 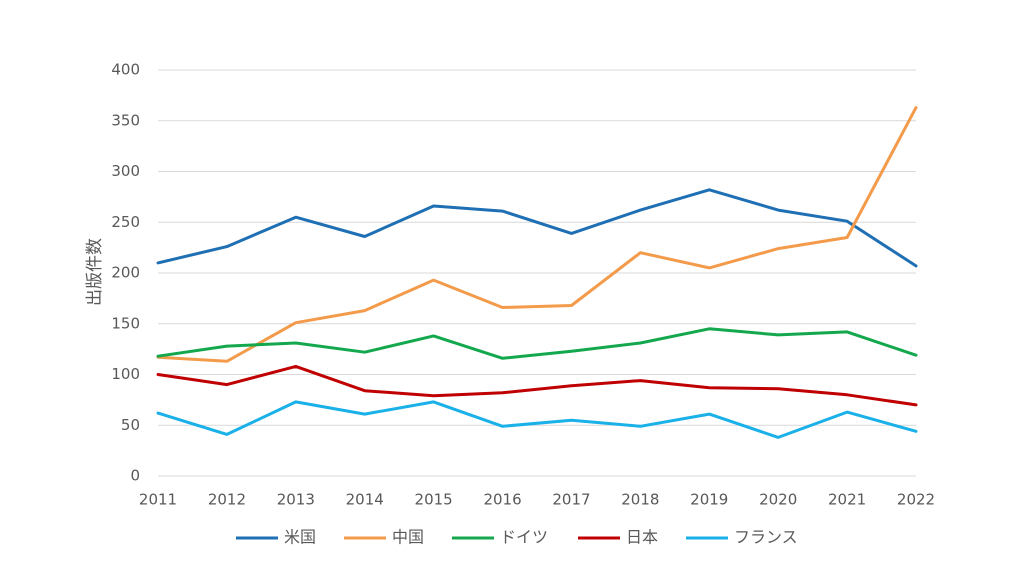 What do you see at coordinates (125, 70) in the screenshot?
I see `y-tick-label: 400` at bounding box center [125, 70].